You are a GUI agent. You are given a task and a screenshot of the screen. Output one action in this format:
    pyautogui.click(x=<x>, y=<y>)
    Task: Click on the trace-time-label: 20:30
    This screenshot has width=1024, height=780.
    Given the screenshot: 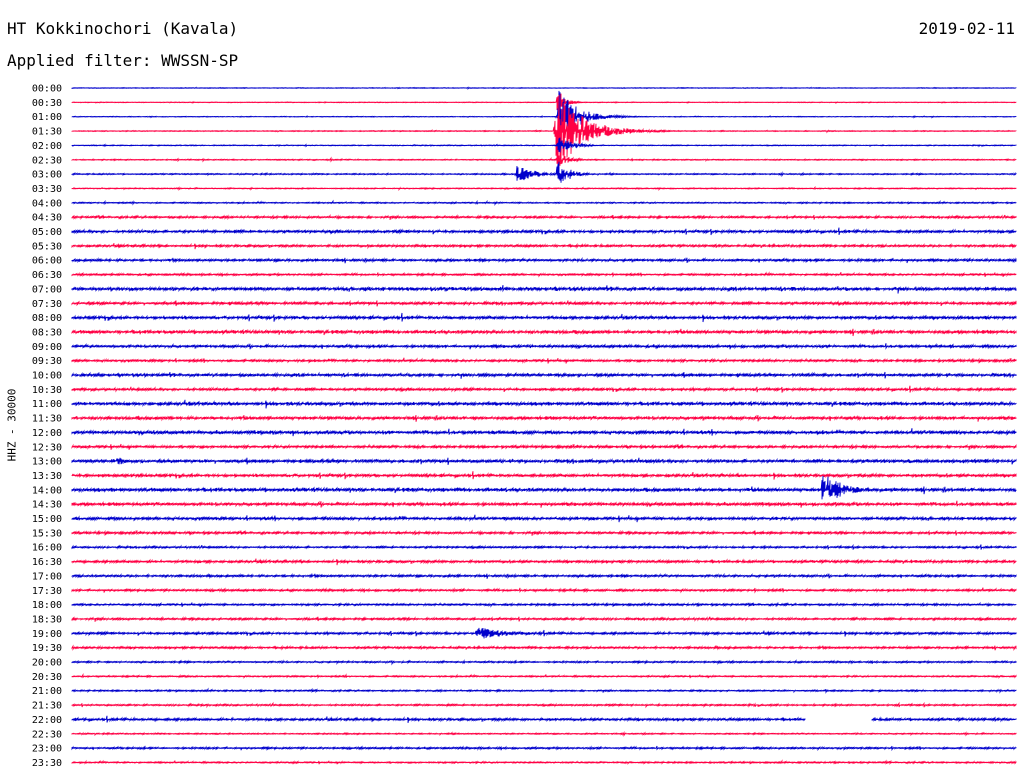 What is the action you would take?
    pyautogui.click(x=47, y=677)
    